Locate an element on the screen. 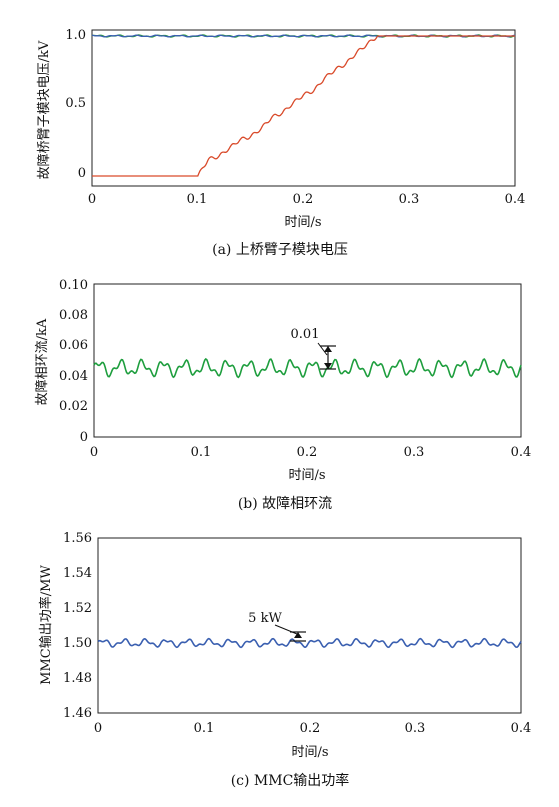  series-group-b is located at coordinates (307, 368).